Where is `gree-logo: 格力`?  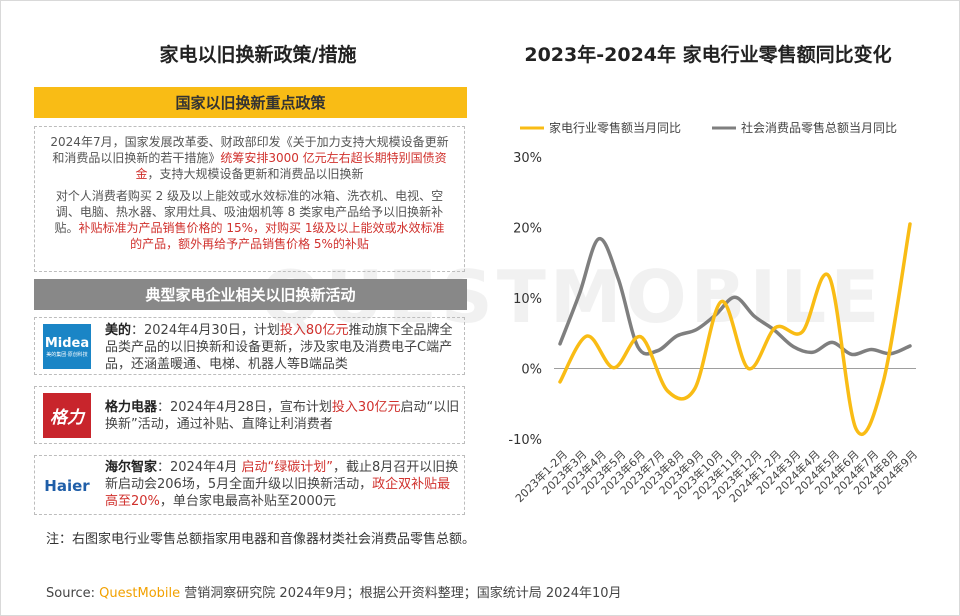
gree-logo: 格力 is located at coordinates (67, 415).